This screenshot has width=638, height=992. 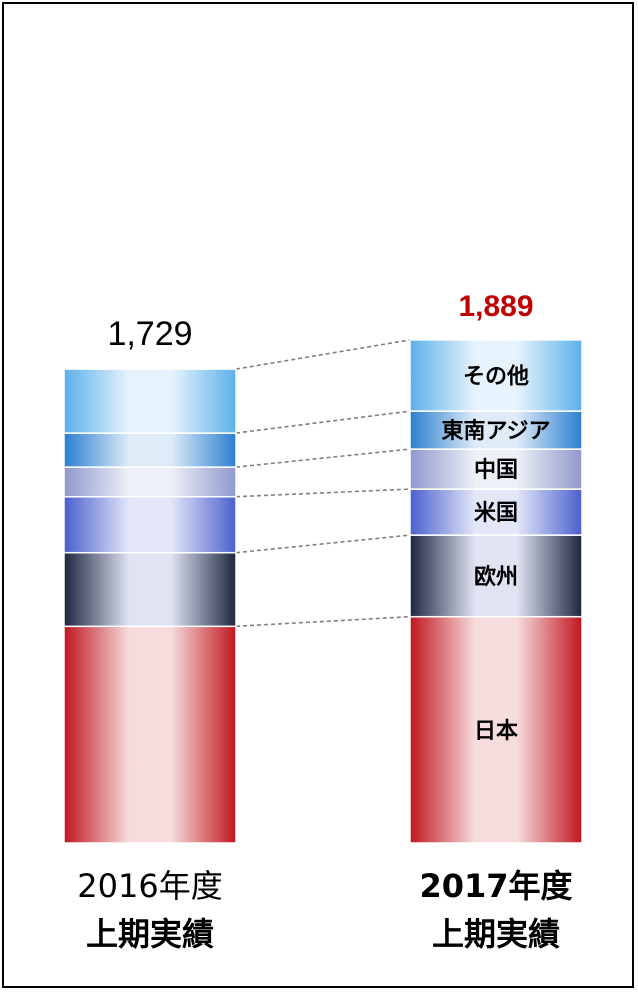 What do you see at coordinates (495, 306) in the screenshot?
I see `total-label-2017: 1,889` at bounding box center [495, 306].